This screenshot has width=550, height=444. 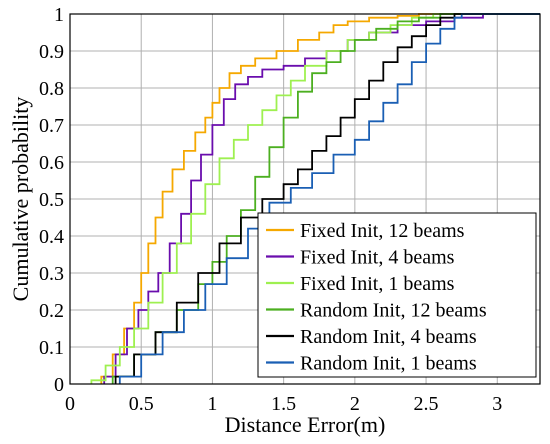 I want to click on legend-entry: Random Init, 4 beams, so click(x=388, y=337).